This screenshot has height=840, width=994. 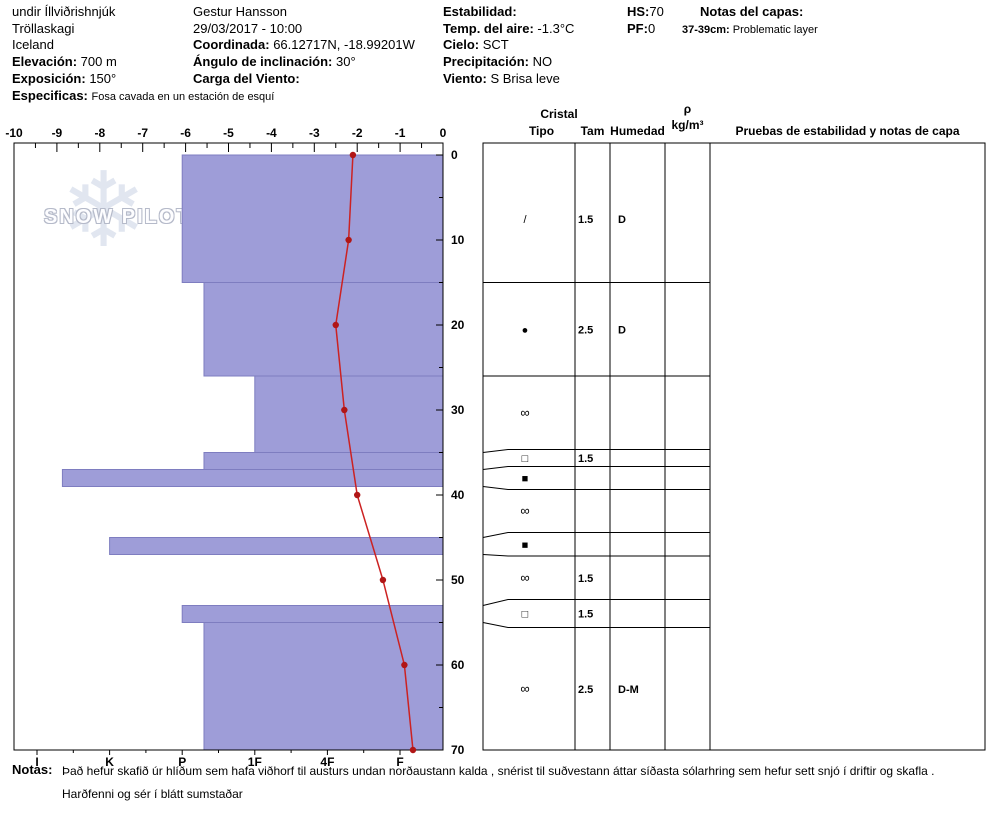 I want to click on depth-tick-label: 60, so click(x=458, y=665).